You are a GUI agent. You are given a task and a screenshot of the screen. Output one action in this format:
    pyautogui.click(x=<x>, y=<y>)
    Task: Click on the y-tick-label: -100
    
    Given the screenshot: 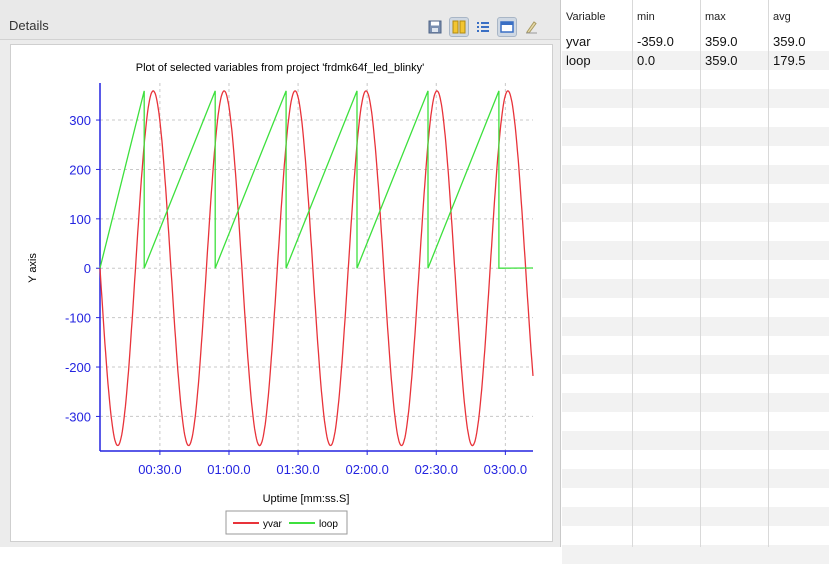 What is the action you would take?
    pyautogui.click(x=78, y=318)
    